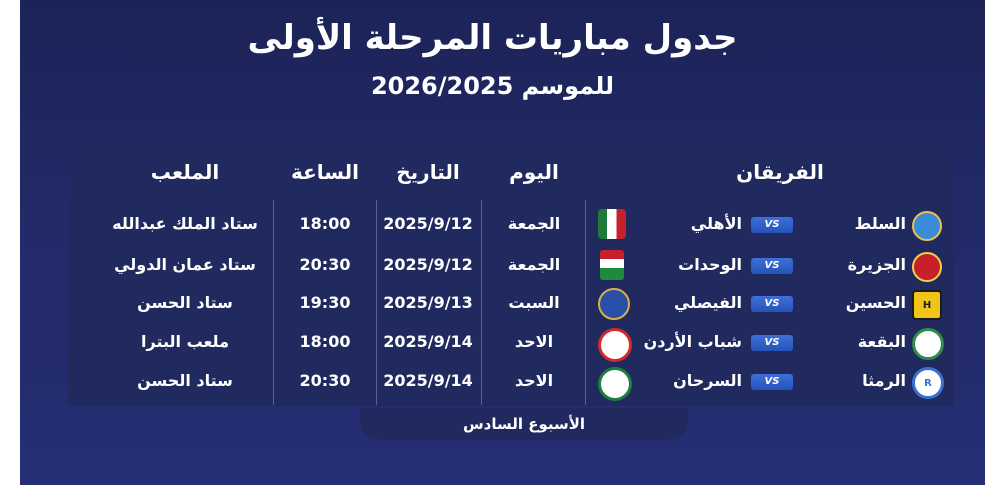 This screenshot has height=485, width=985. Describe the element at coordinates (780, 172) in the screenshot. I see `header-teams: الفريقان` at that location.